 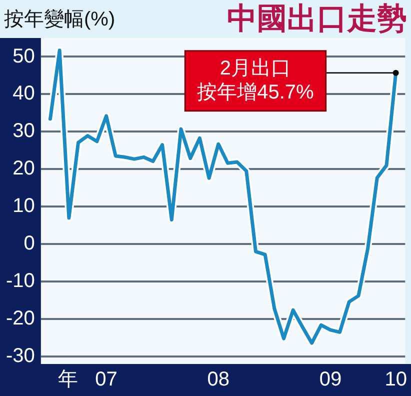 What do you see at coordinates (29, 243) in the screenshot?
I see `y-tick-label: 0` at bounding box center [29, 243].